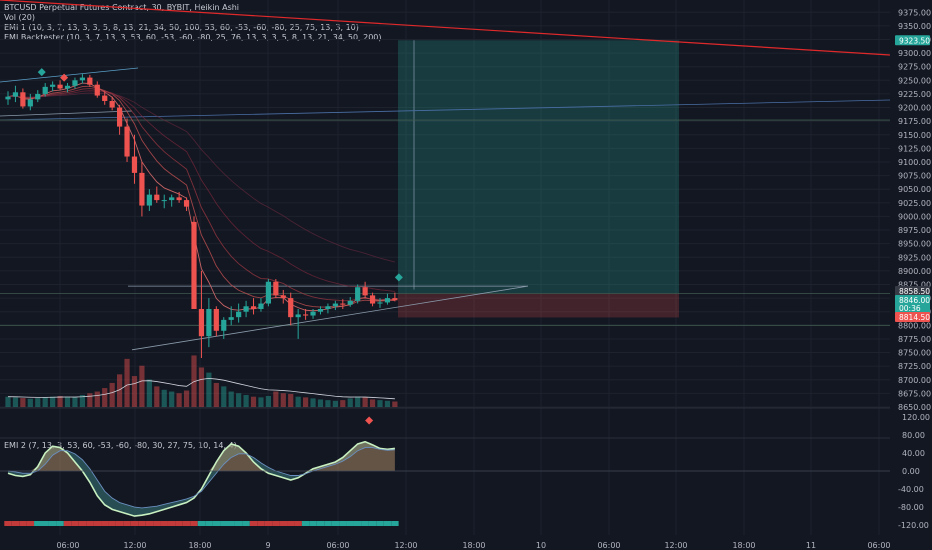 The height and width of the screenshot is (550, 932). I want to click on legend-vol: Vol (20), so click(19, 17).